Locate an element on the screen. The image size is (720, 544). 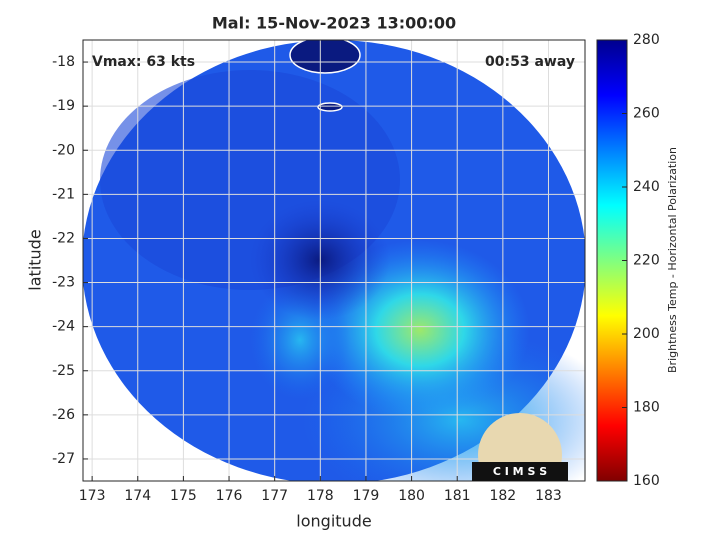
y-tick-label: -20 is located at coordinates (63, 150).